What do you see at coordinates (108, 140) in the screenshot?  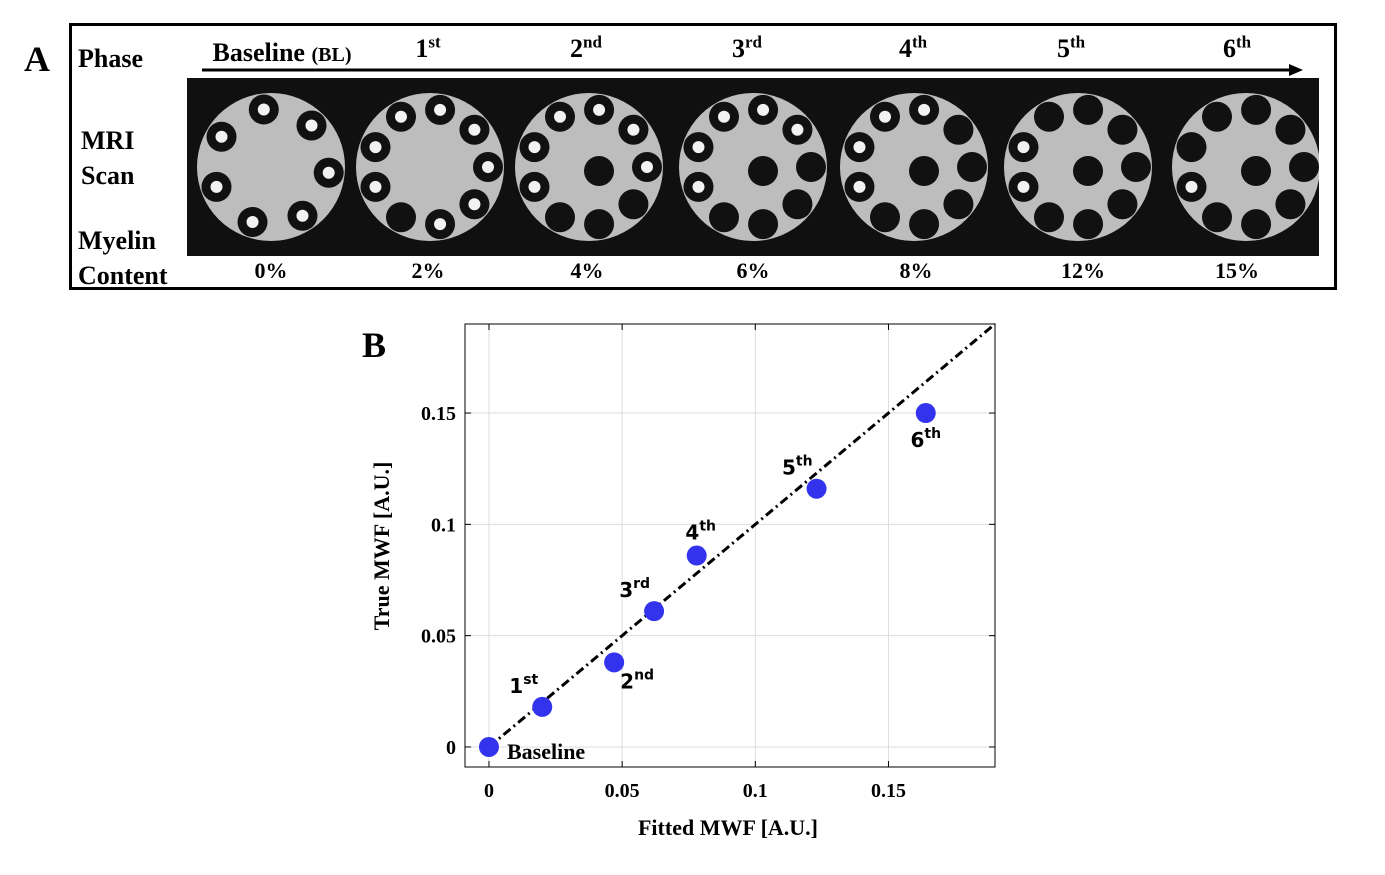 I see `row-label-mri: MRI` at bounding box center [108, 140].